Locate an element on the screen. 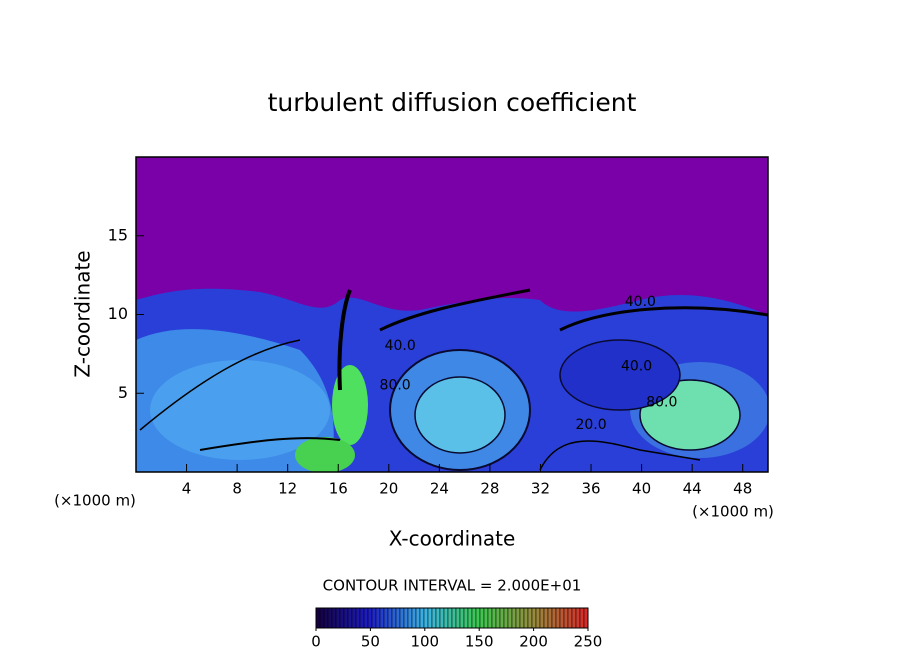 Image resolution: width=904 pixels, height=658 pixels. colorbar-frame is located at coordinates (452, 618).